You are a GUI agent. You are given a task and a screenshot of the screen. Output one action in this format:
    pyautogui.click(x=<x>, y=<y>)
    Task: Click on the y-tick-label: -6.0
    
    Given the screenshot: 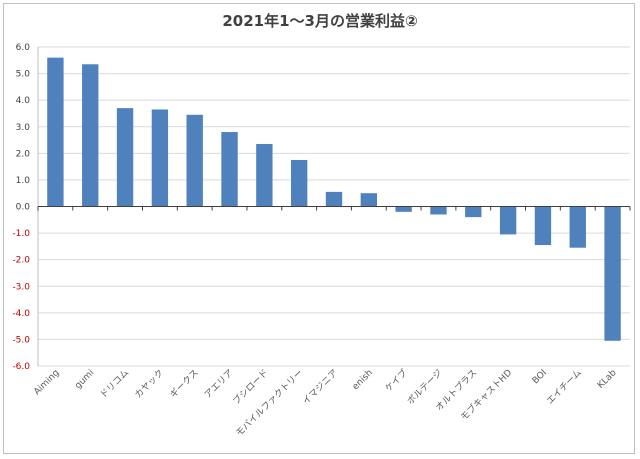 What is the action you would take?
    pyautogui.click(x=21, y=367)
    